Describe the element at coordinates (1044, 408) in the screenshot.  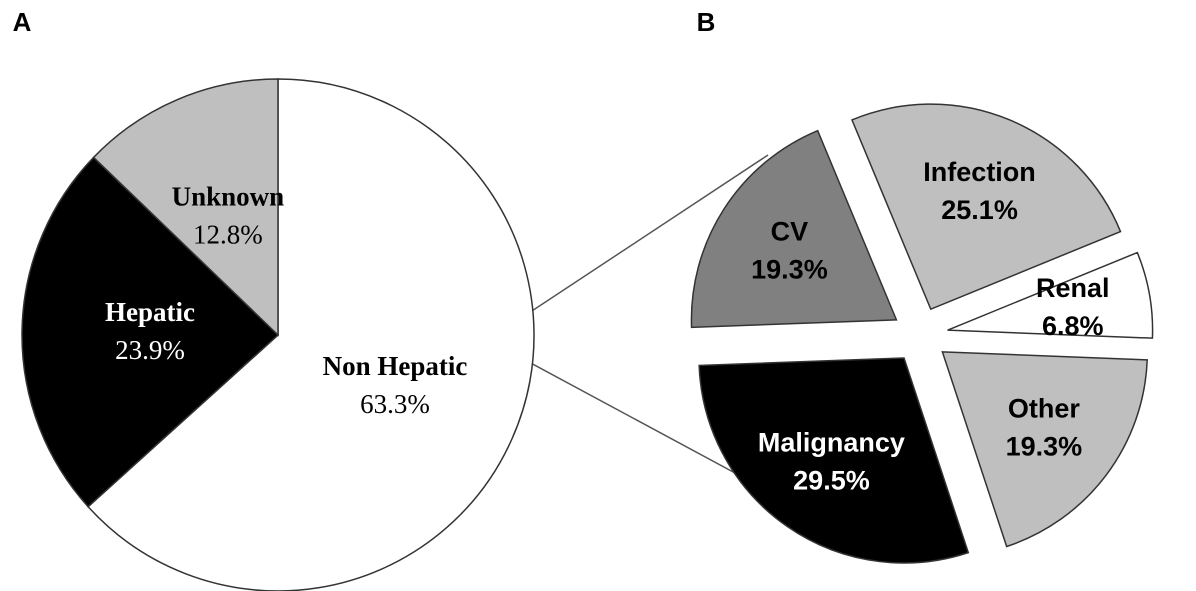
I see `slice-label: Other` at that location.